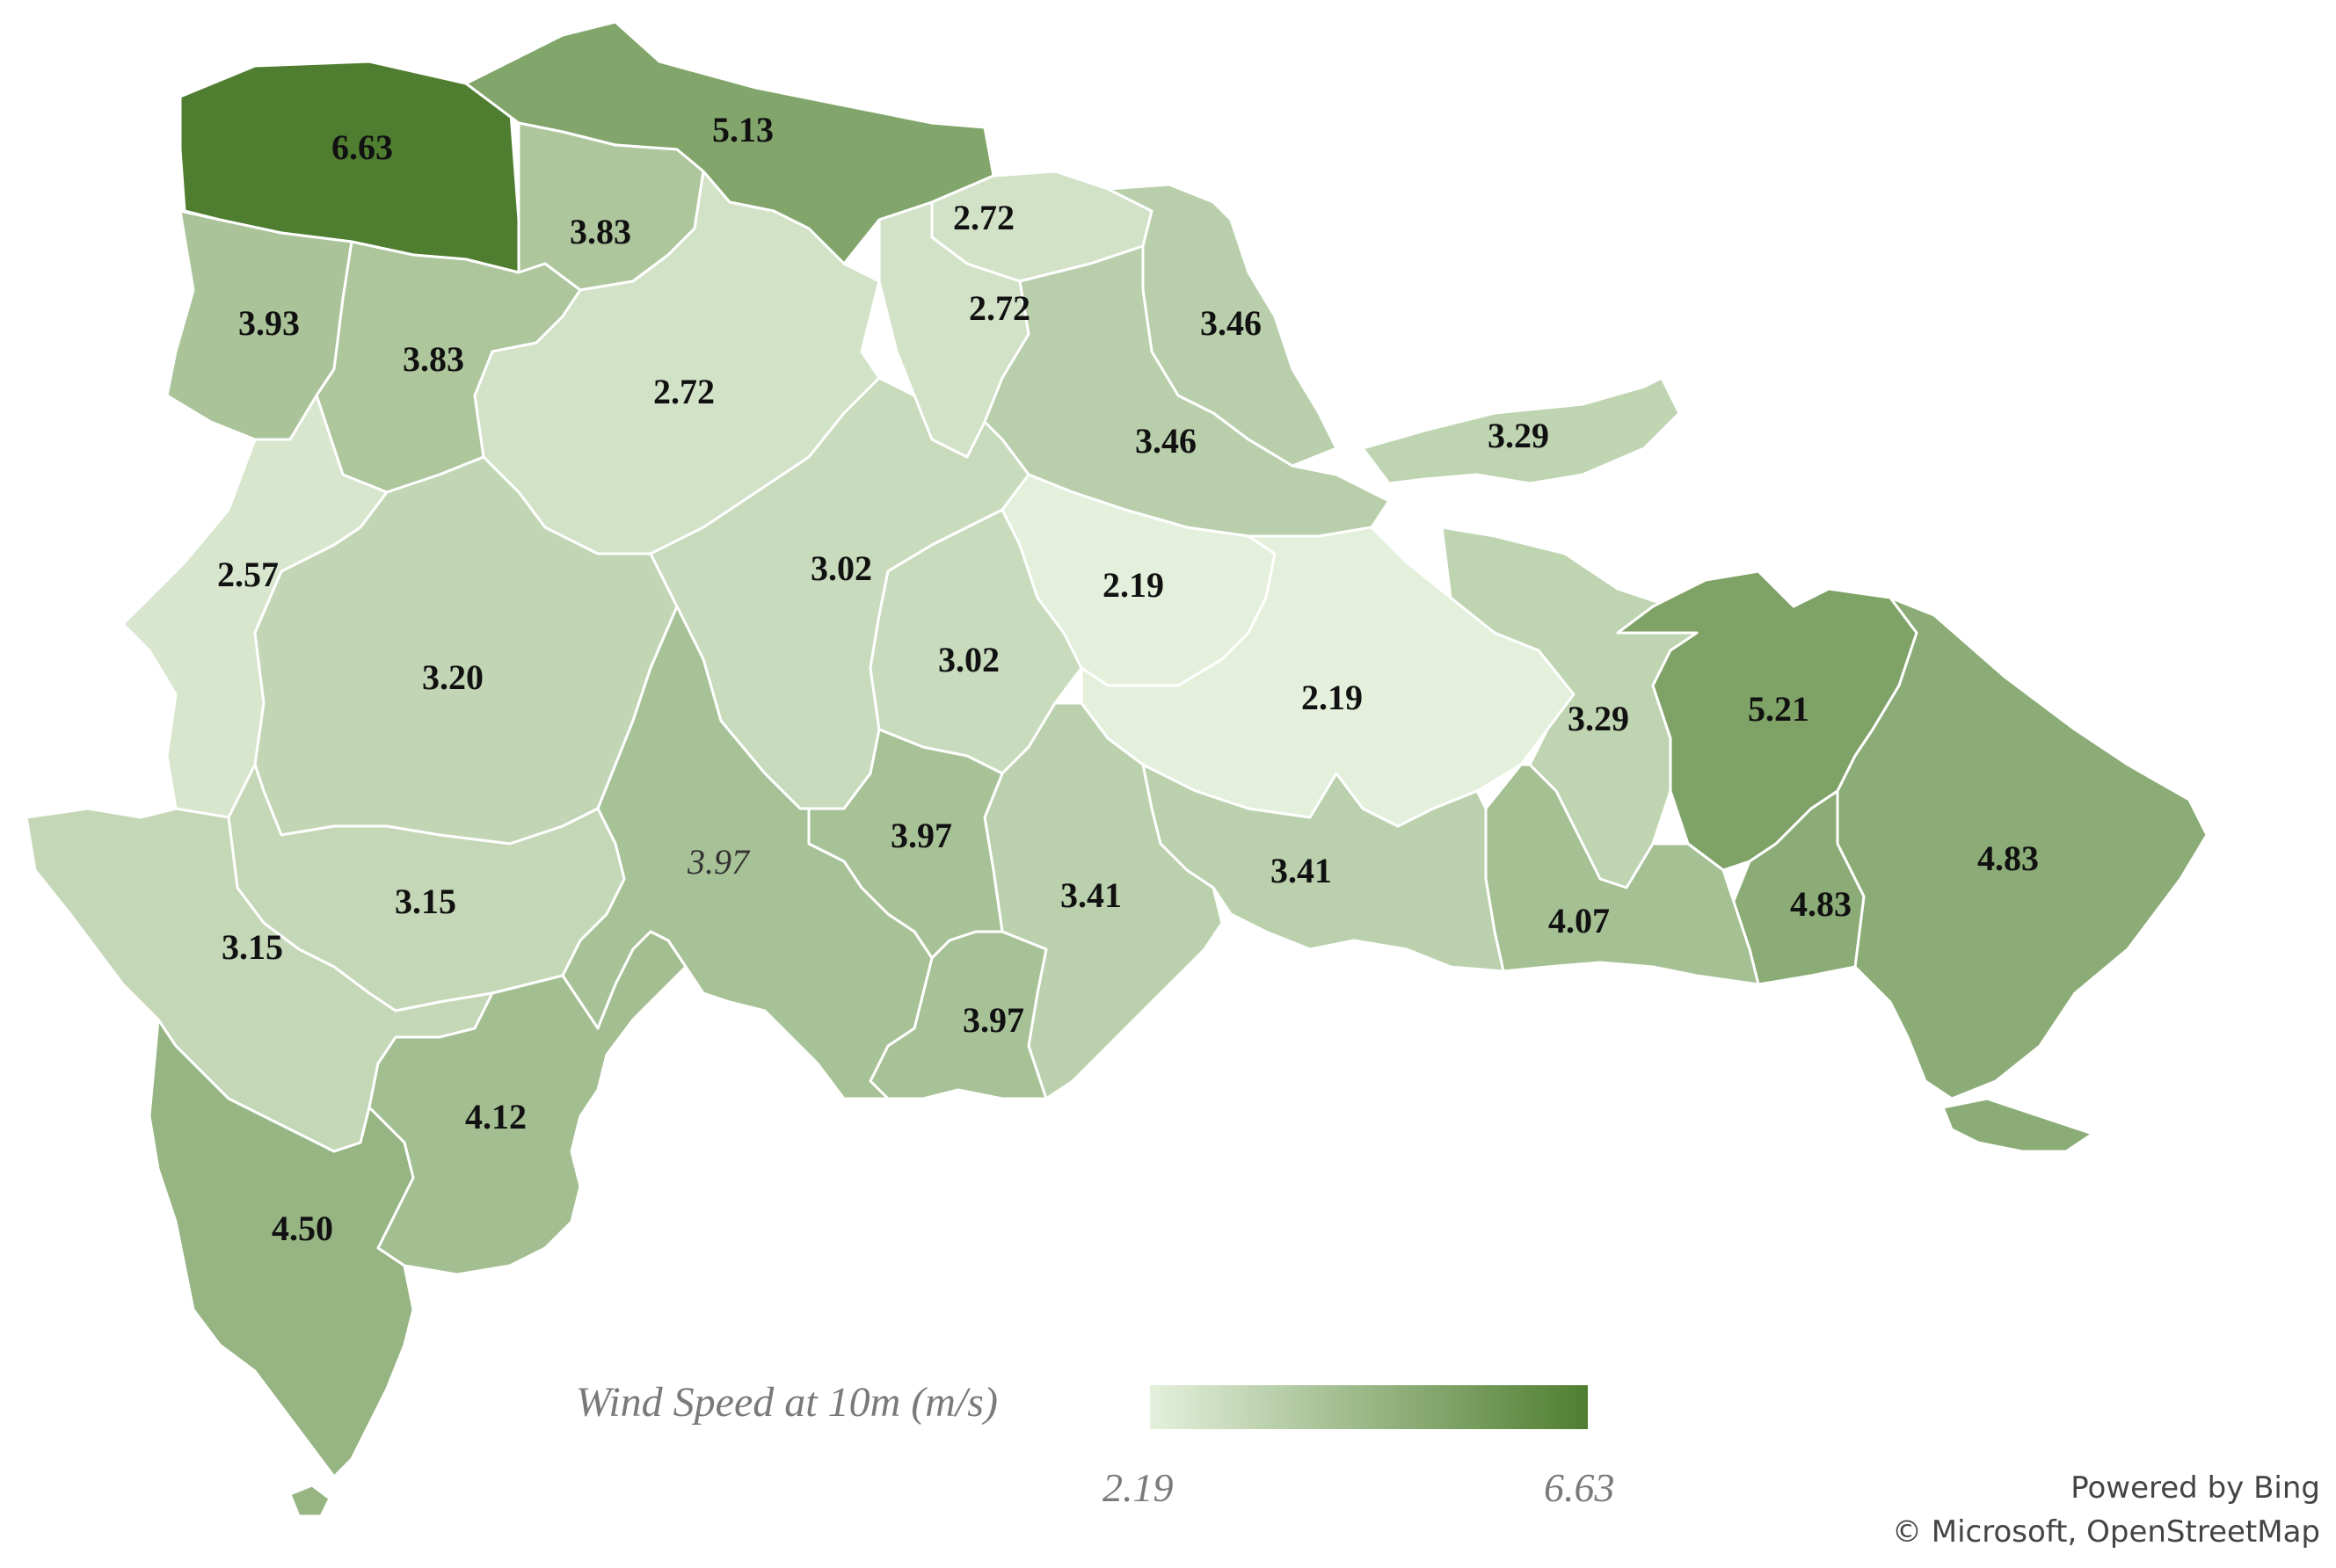 The height and width of the screenshot is (1568, 2336). Describe the element at coordinates (1599, 718) in the screenshot. I see `value-label-hato-mayor: 3.29` at that location.